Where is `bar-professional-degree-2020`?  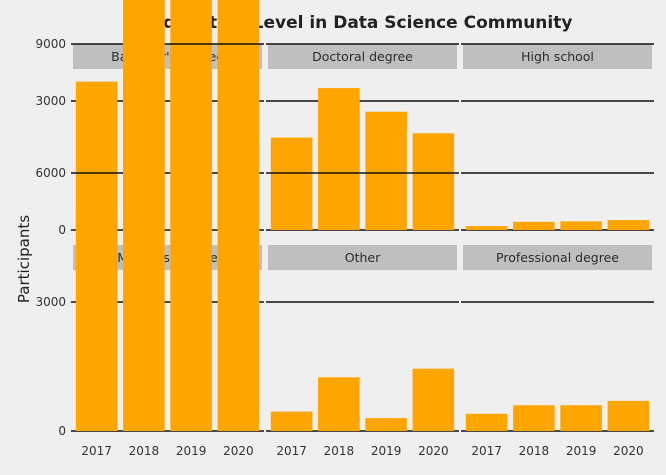
bar-professional-degree-2020 is located at coordinates (628, 415).